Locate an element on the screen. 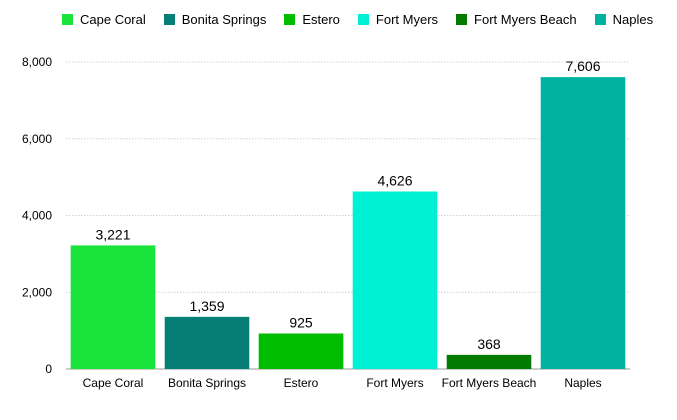  data-label: 4,626 is located at coordinates (394, 180).